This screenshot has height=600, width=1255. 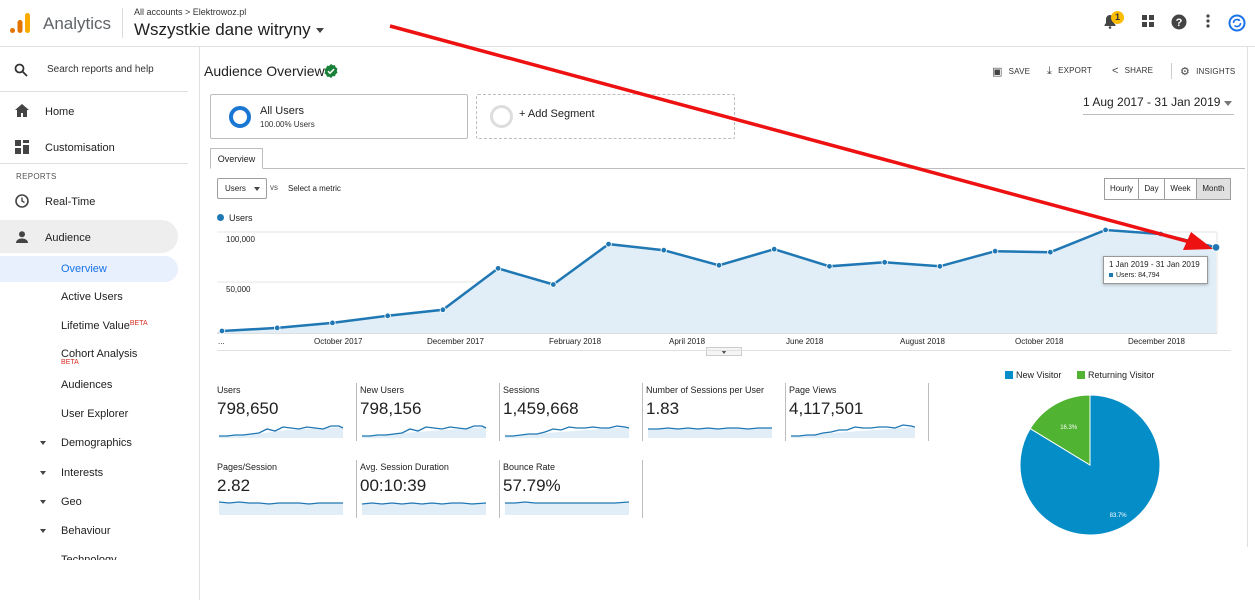 I want to click on metric-card-users: Users 798,650, so click(x=287, y=412).